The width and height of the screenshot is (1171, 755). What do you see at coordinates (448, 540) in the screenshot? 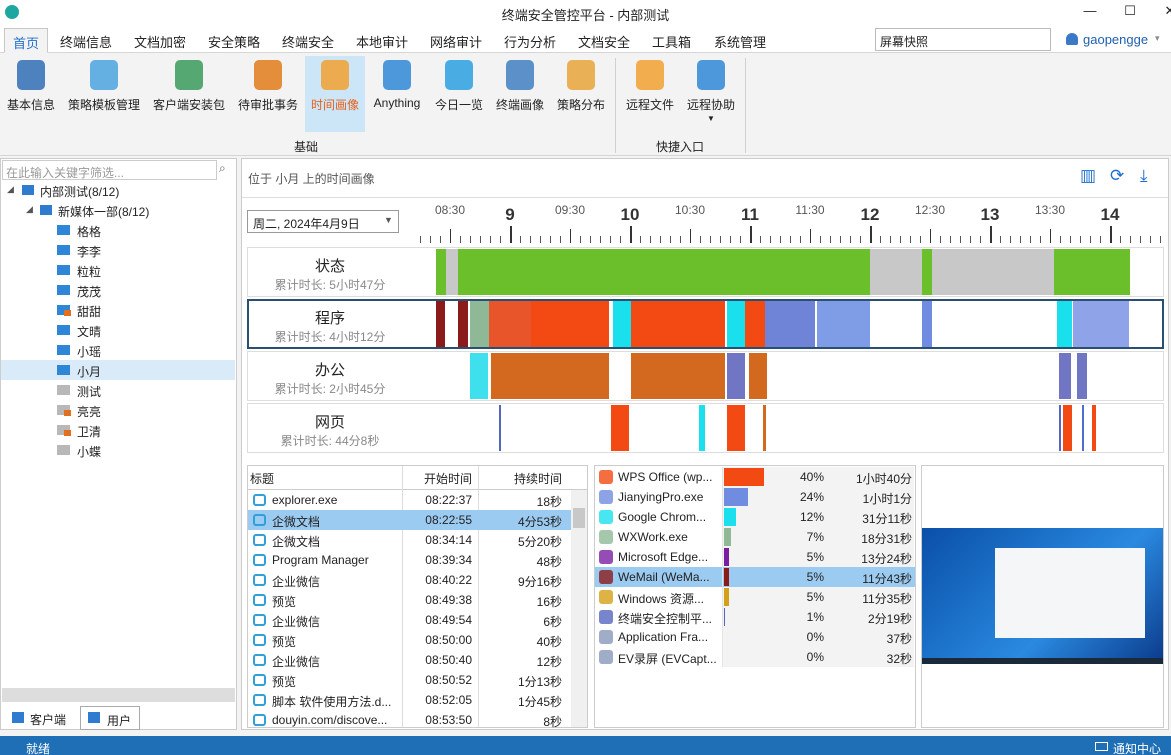
I see `event-cell: 08:34:14` at bounding box center [448, 540].